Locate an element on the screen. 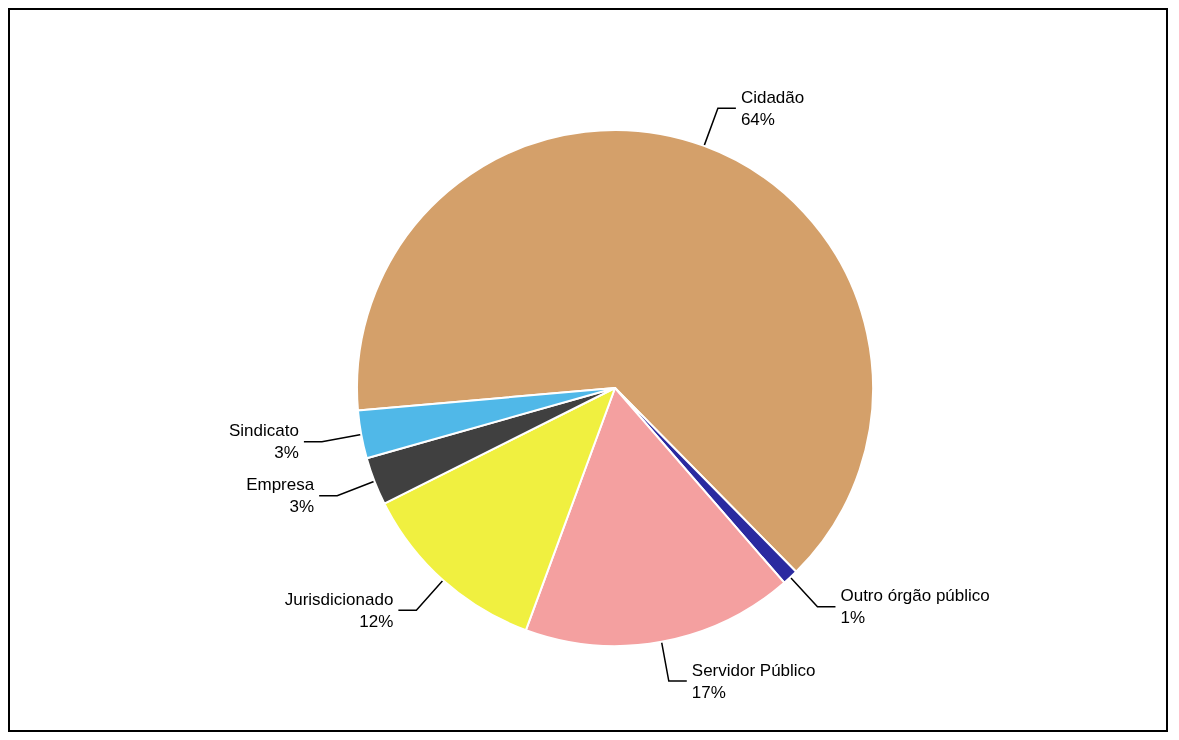 The image size is (1179, 740). data-label: 1% is located at coordinates (853, 618).